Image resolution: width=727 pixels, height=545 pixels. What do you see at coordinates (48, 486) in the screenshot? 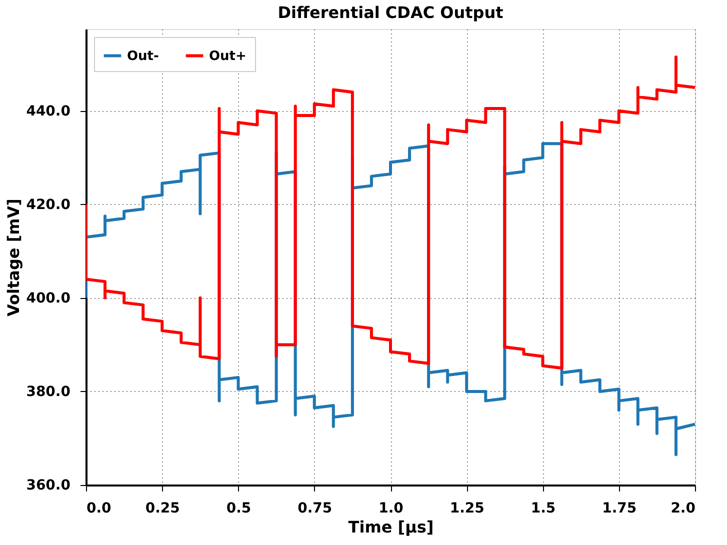
I see `y-tick-label: 360.0` at bounding box center [48, 486].